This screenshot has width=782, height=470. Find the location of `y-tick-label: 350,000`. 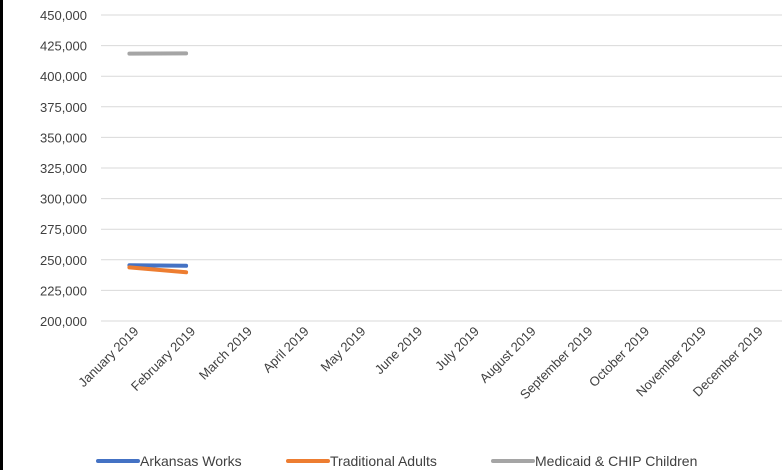

y-tick-label: 350,000 is located at coordinates (63, 137).